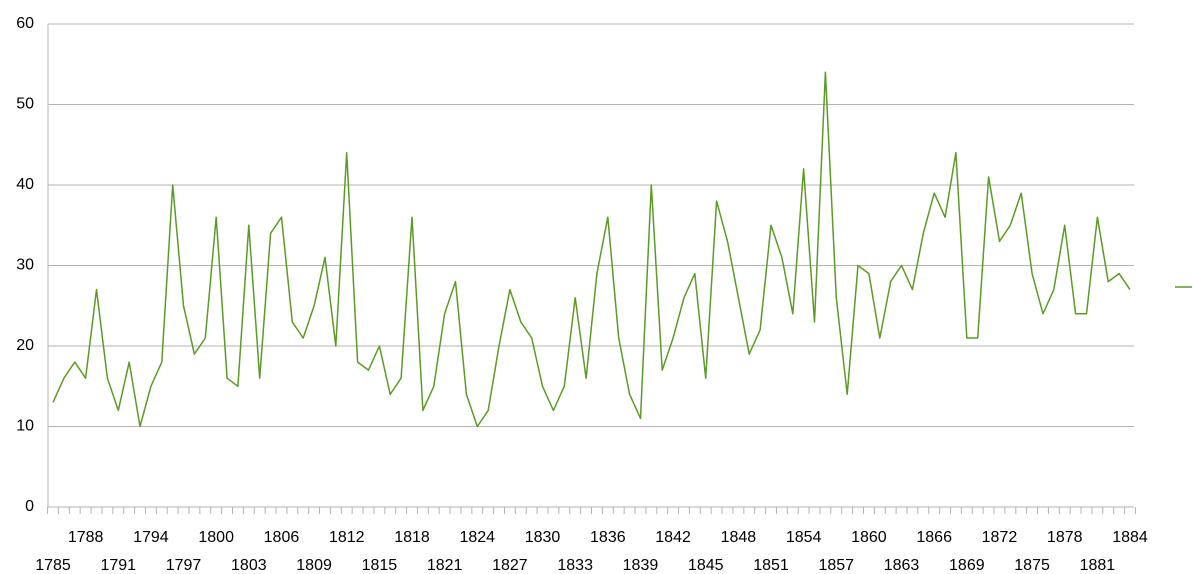  Describe the element at coordinates (249, 565) in the screenshot. I see `x-tick-label: 1803` at that location.